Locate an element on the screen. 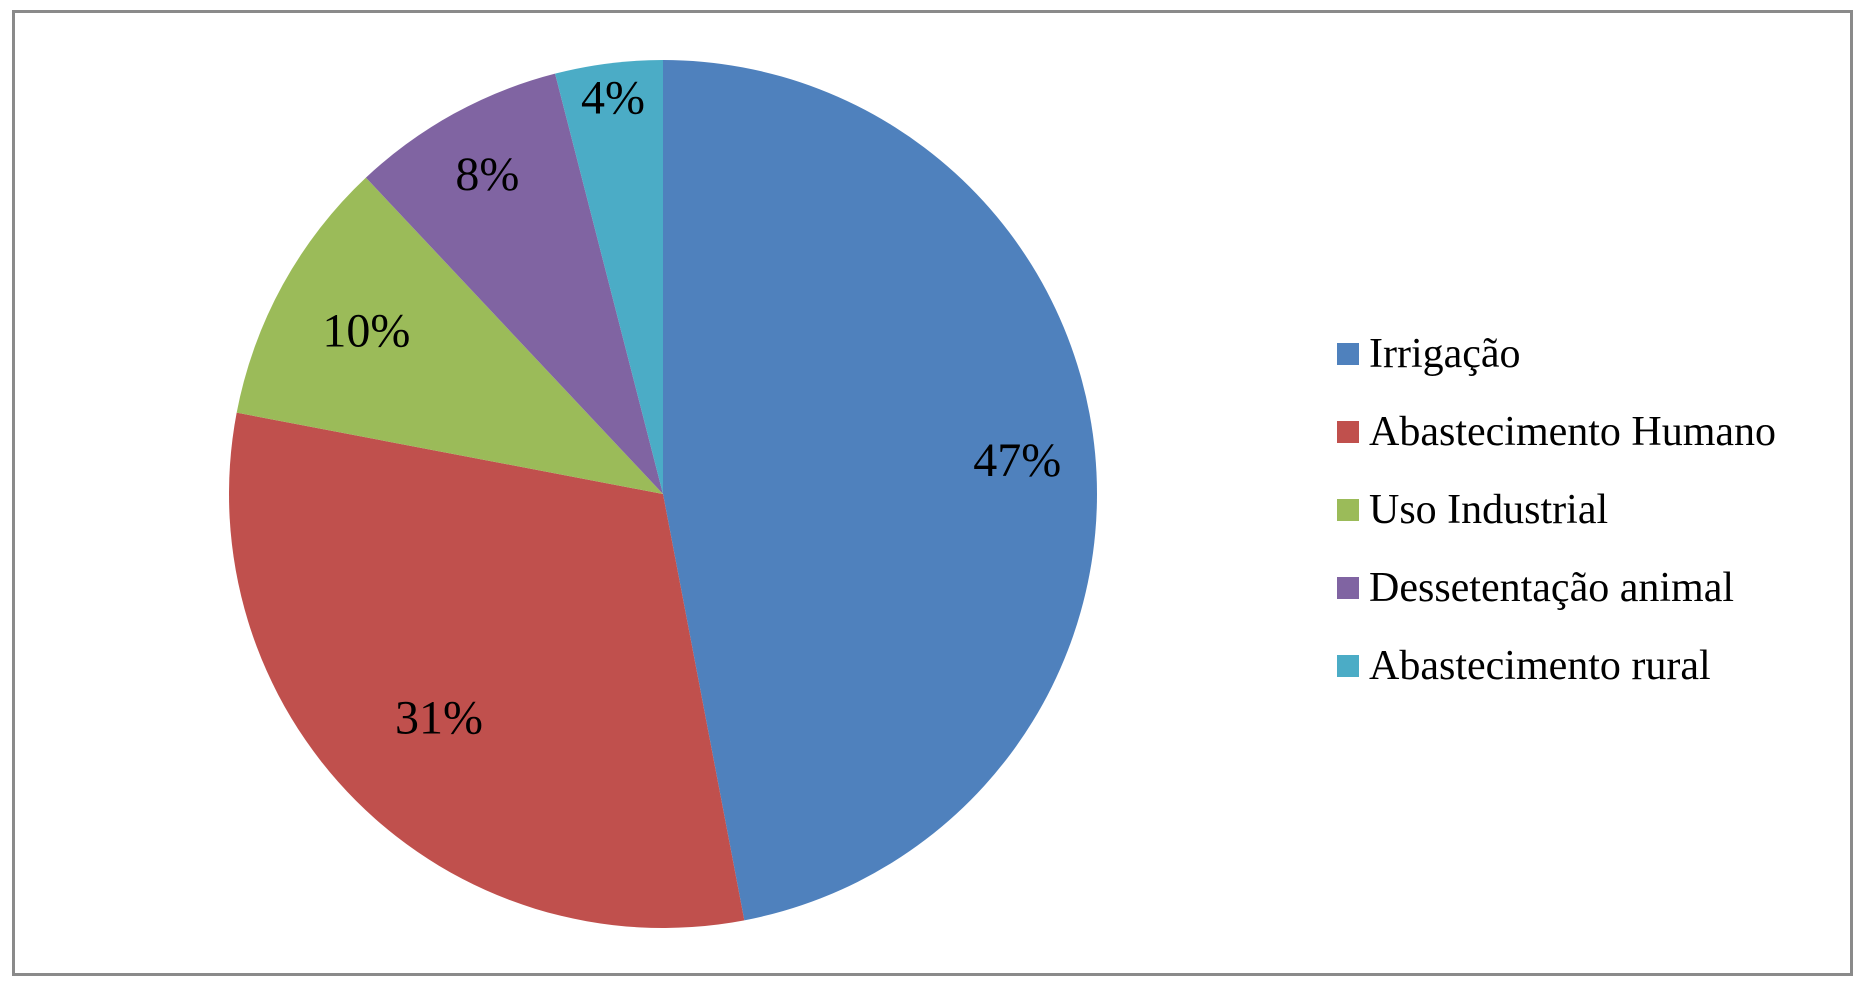  pie-slice-abastecimento-rural is located at coordinates (609, 277).